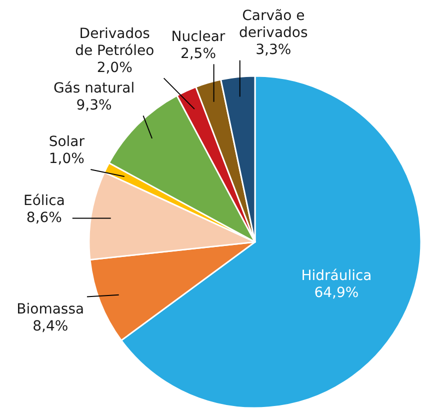 Image resolution: width=423 pixels, height=409 pixels. What do you see at coordinates (274, 50) in the screenshot?
I see `data-label: 3,3%` at bounding box center [274, 50].